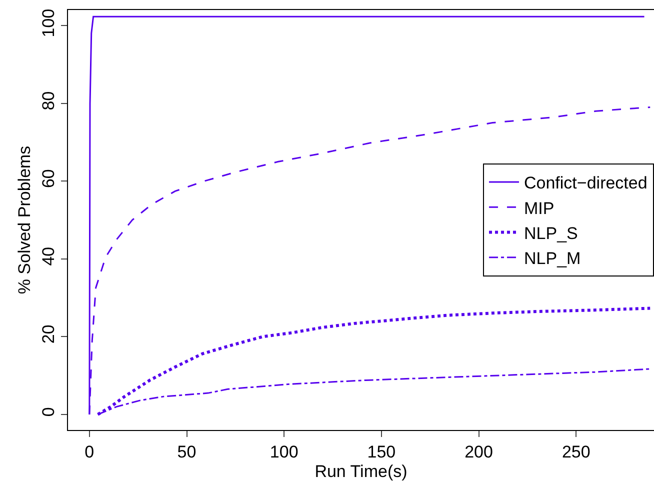  Describe the element at coordinates (381, 452) in the screenshot. I see `x-tick-label: 150` at that location.